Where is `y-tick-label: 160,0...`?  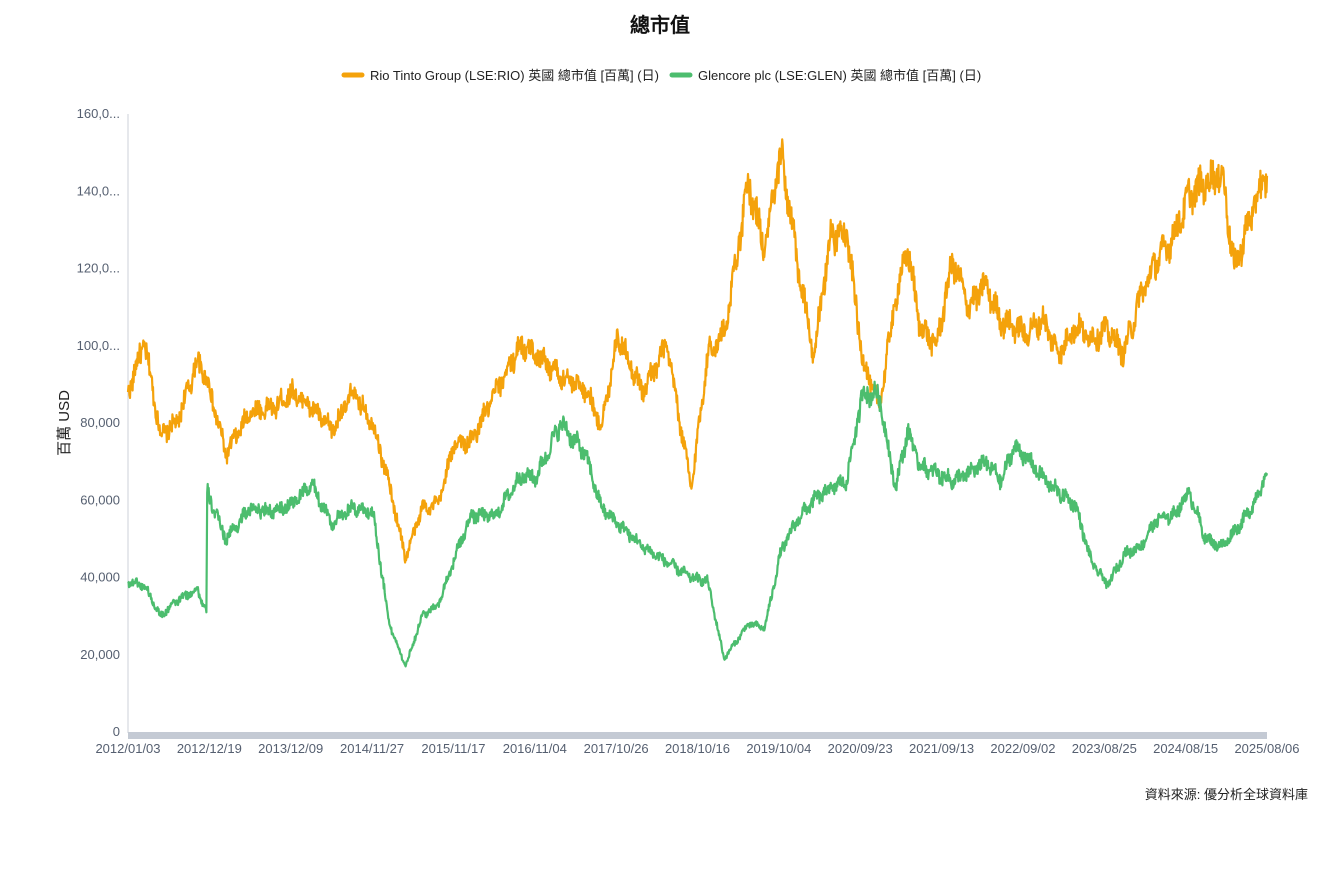
y-tick-label: 160,0... is located at coordinates (98, 113).